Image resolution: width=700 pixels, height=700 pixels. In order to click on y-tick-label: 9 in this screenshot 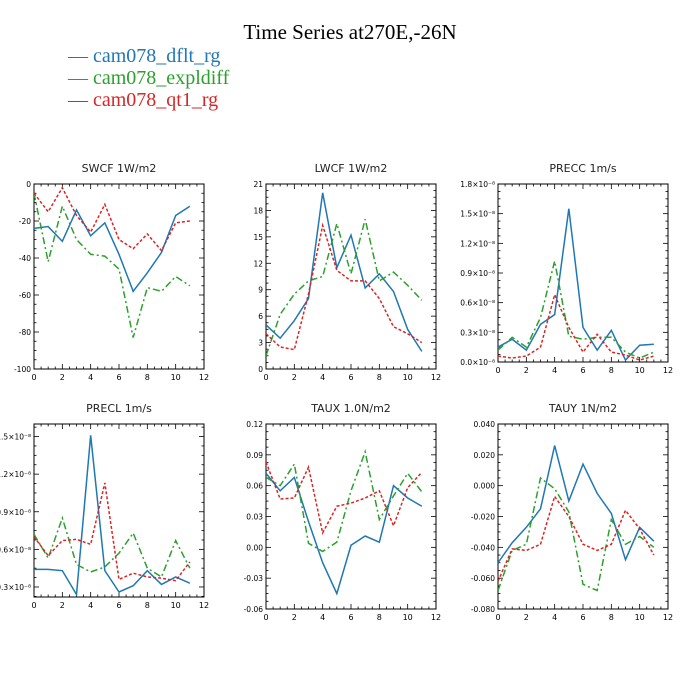, I will do `click(260, 290)`.